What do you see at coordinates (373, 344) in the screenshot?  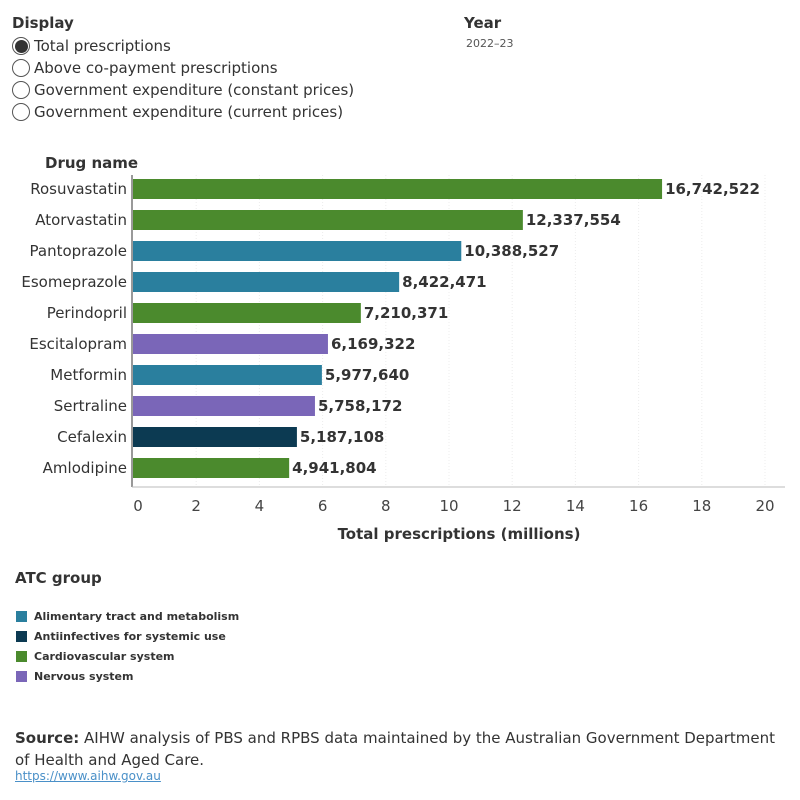 I see `data-label: 6,169,322` at bounding box center [373, 344].